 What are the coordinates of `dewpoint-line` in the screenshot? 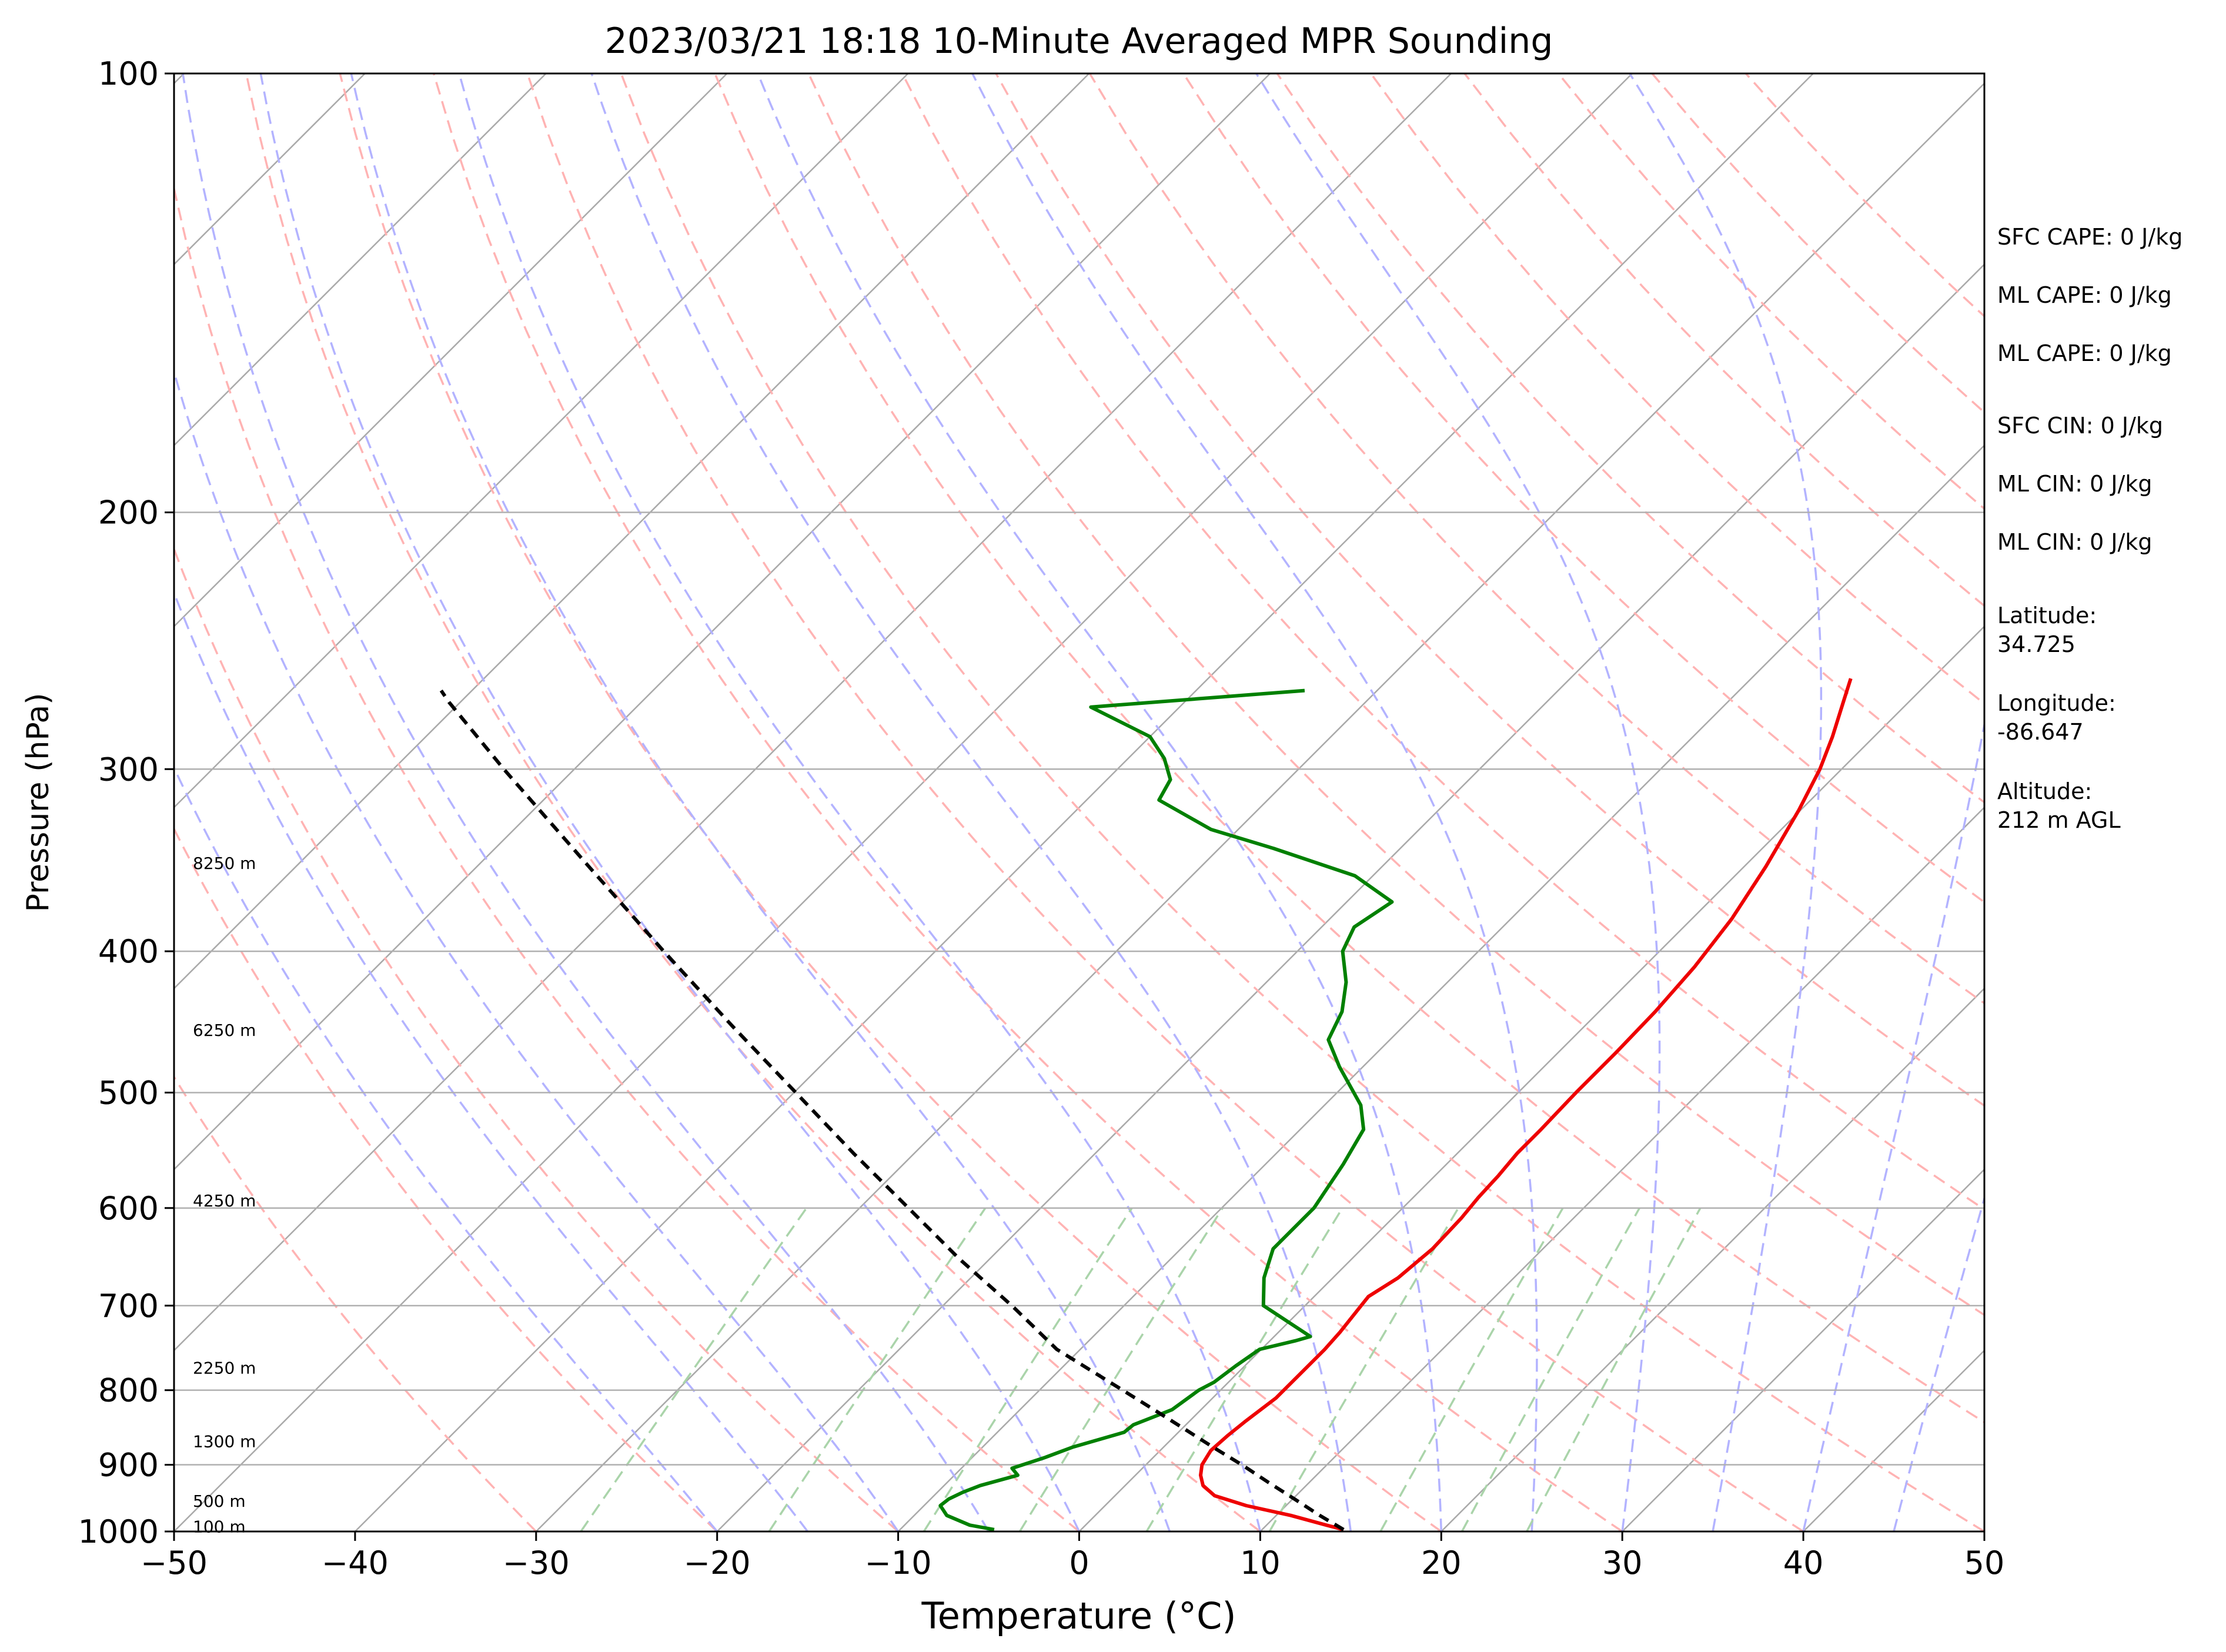 It's located at (1166, 1110).